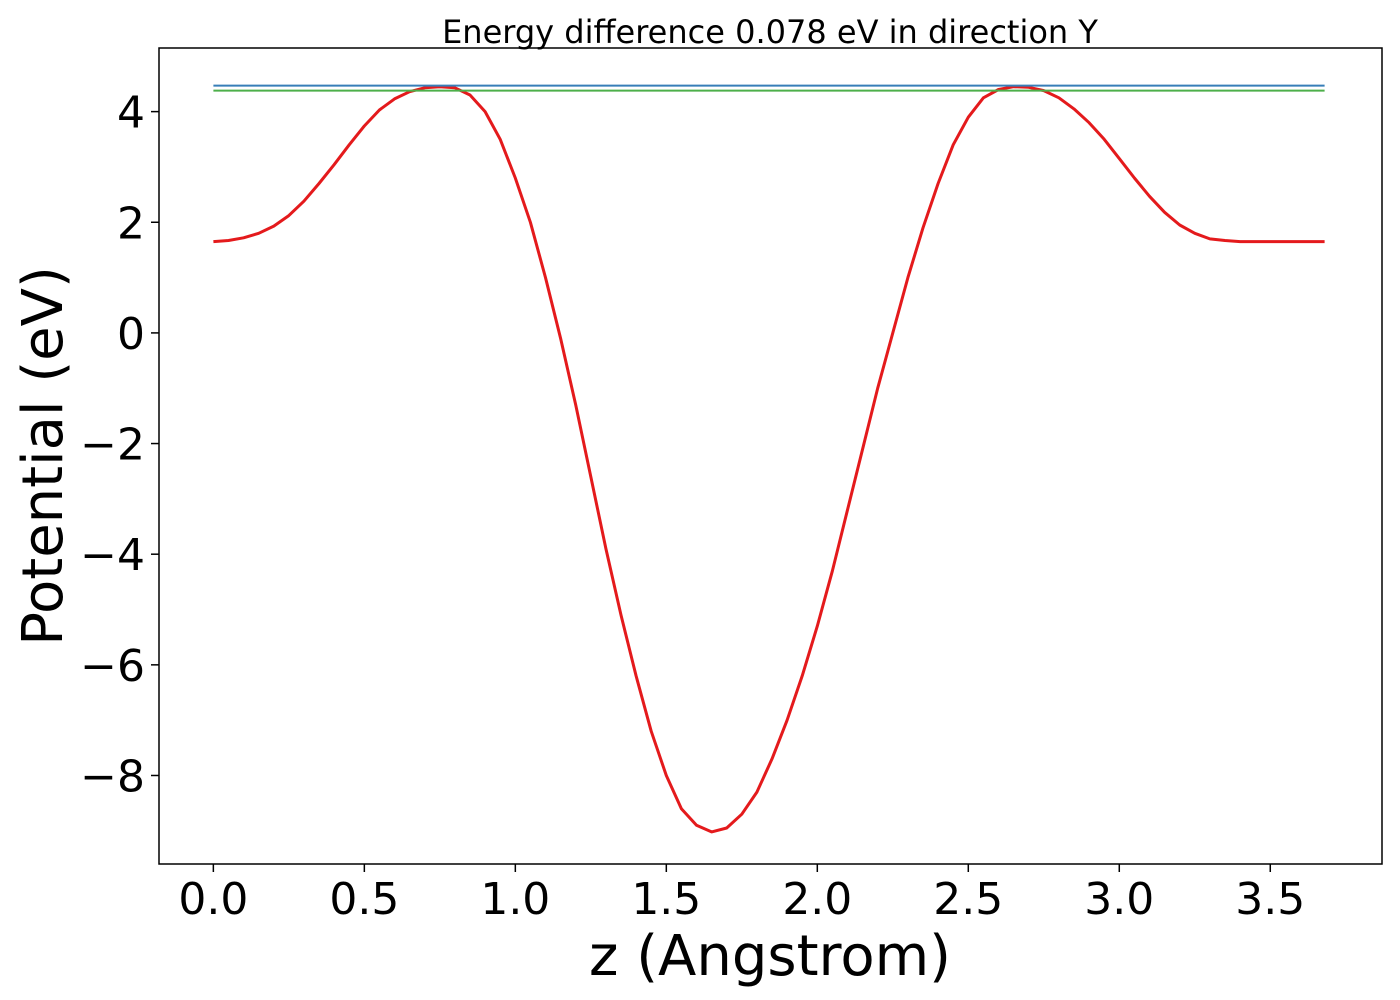 Image resolution: width=1400 pixels, height=1000 pixels. What do you see at coordinates (131, 334) in the screenshot?
I see `y-tick-label: 0` at bounding box center [131, 334].